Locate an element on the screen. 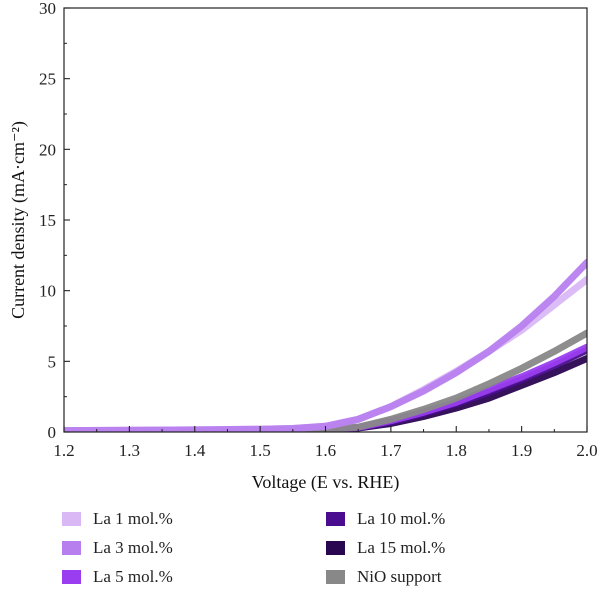 This screenshot has height=589, width=600. x-axis: 1.2 1.3 1.4 1.5 1.6 1.7 1.8 1.9 2.0 is located at coordinates (325, 443).